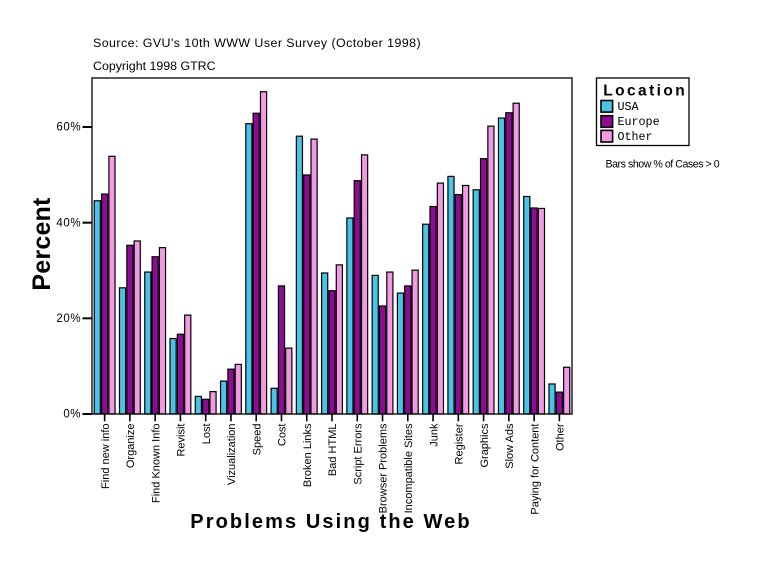 This screenshot has height=568, width=760. Describe the element at coordinates (510, 446) in the screenshot. I see `svg-text: Slow Ads` at that location.